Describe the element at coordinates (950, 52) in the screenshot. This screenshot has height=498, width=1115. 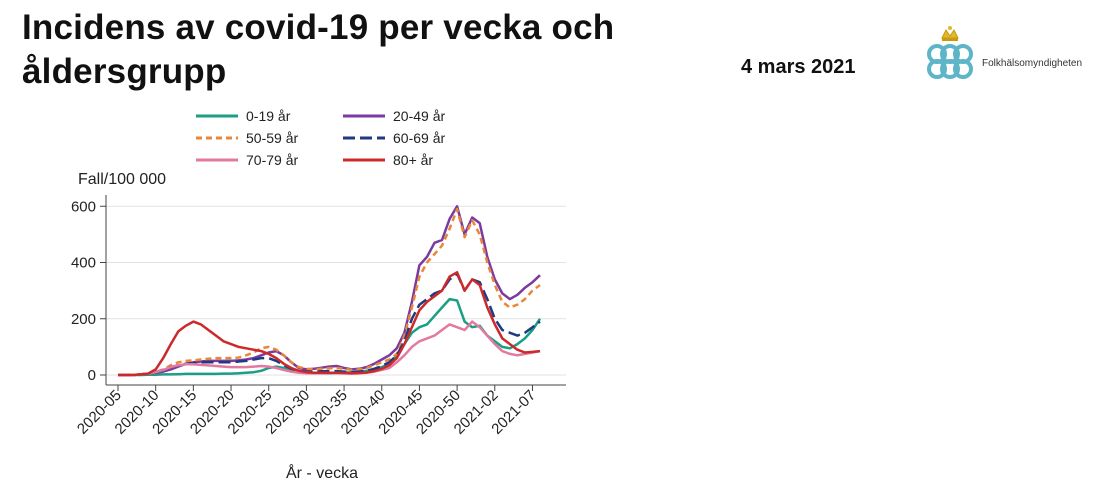
I see `crown-rings-icon` at that location.